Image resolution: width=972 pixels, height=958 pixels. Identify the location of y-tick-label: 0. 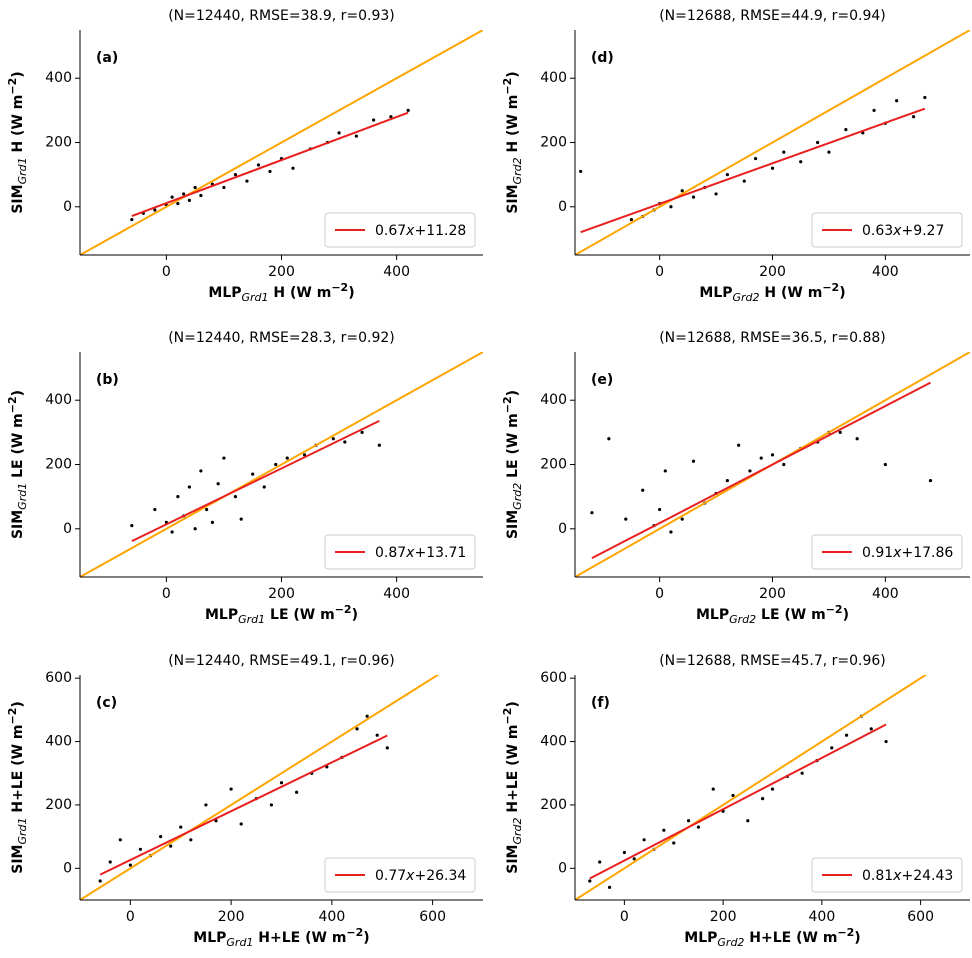
(67, 529).